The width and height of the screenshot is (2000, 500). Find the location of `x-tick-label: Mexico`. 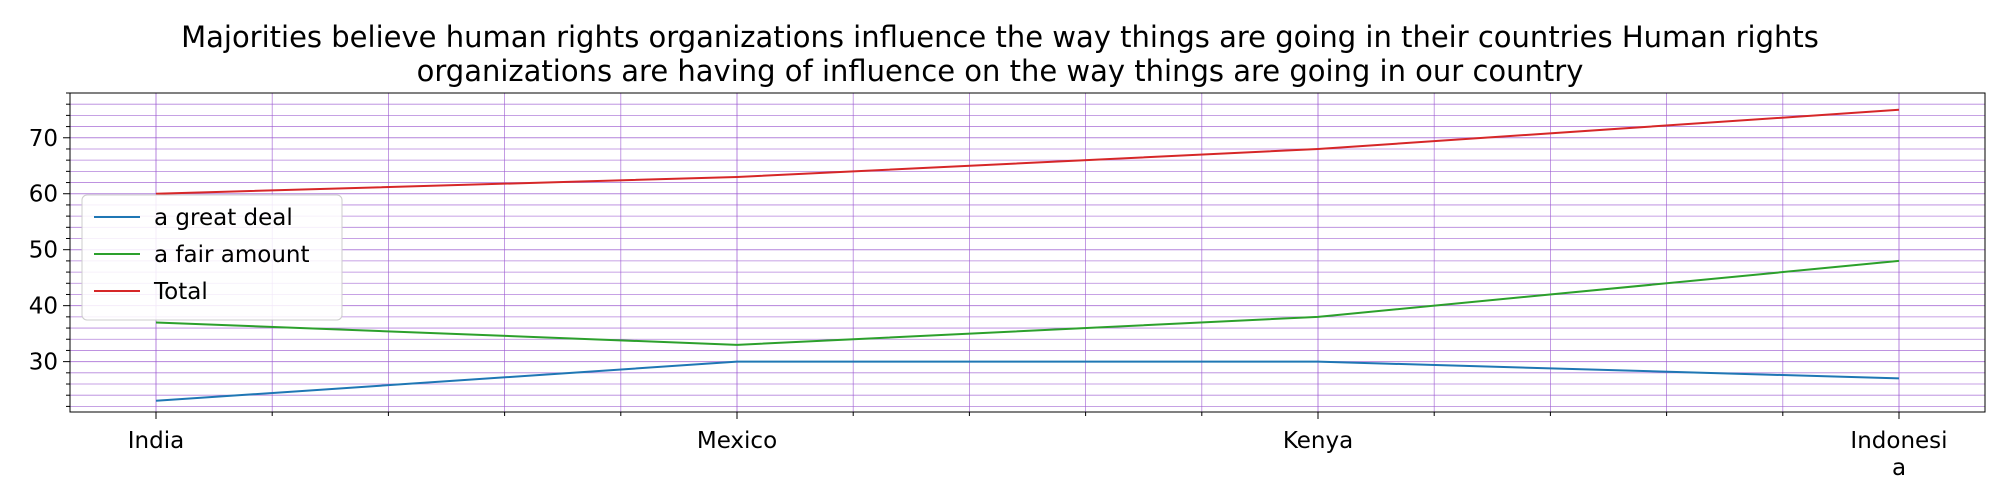

x-tick-label: Mexico is located at coordinates (737, 441).